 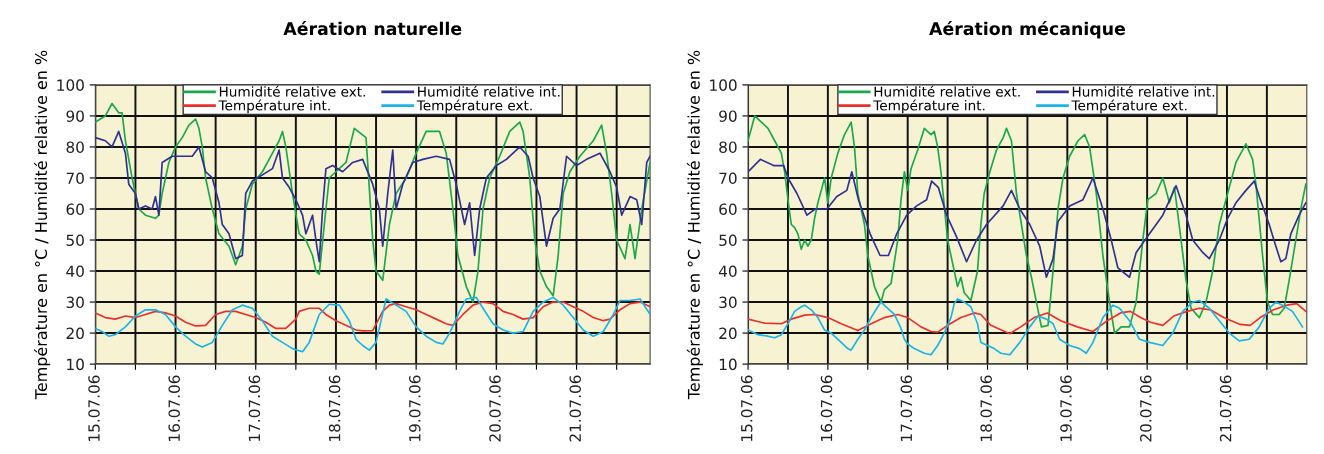 I want to click on chart-title: Aération mécanique, so click(x=1027, y=30).